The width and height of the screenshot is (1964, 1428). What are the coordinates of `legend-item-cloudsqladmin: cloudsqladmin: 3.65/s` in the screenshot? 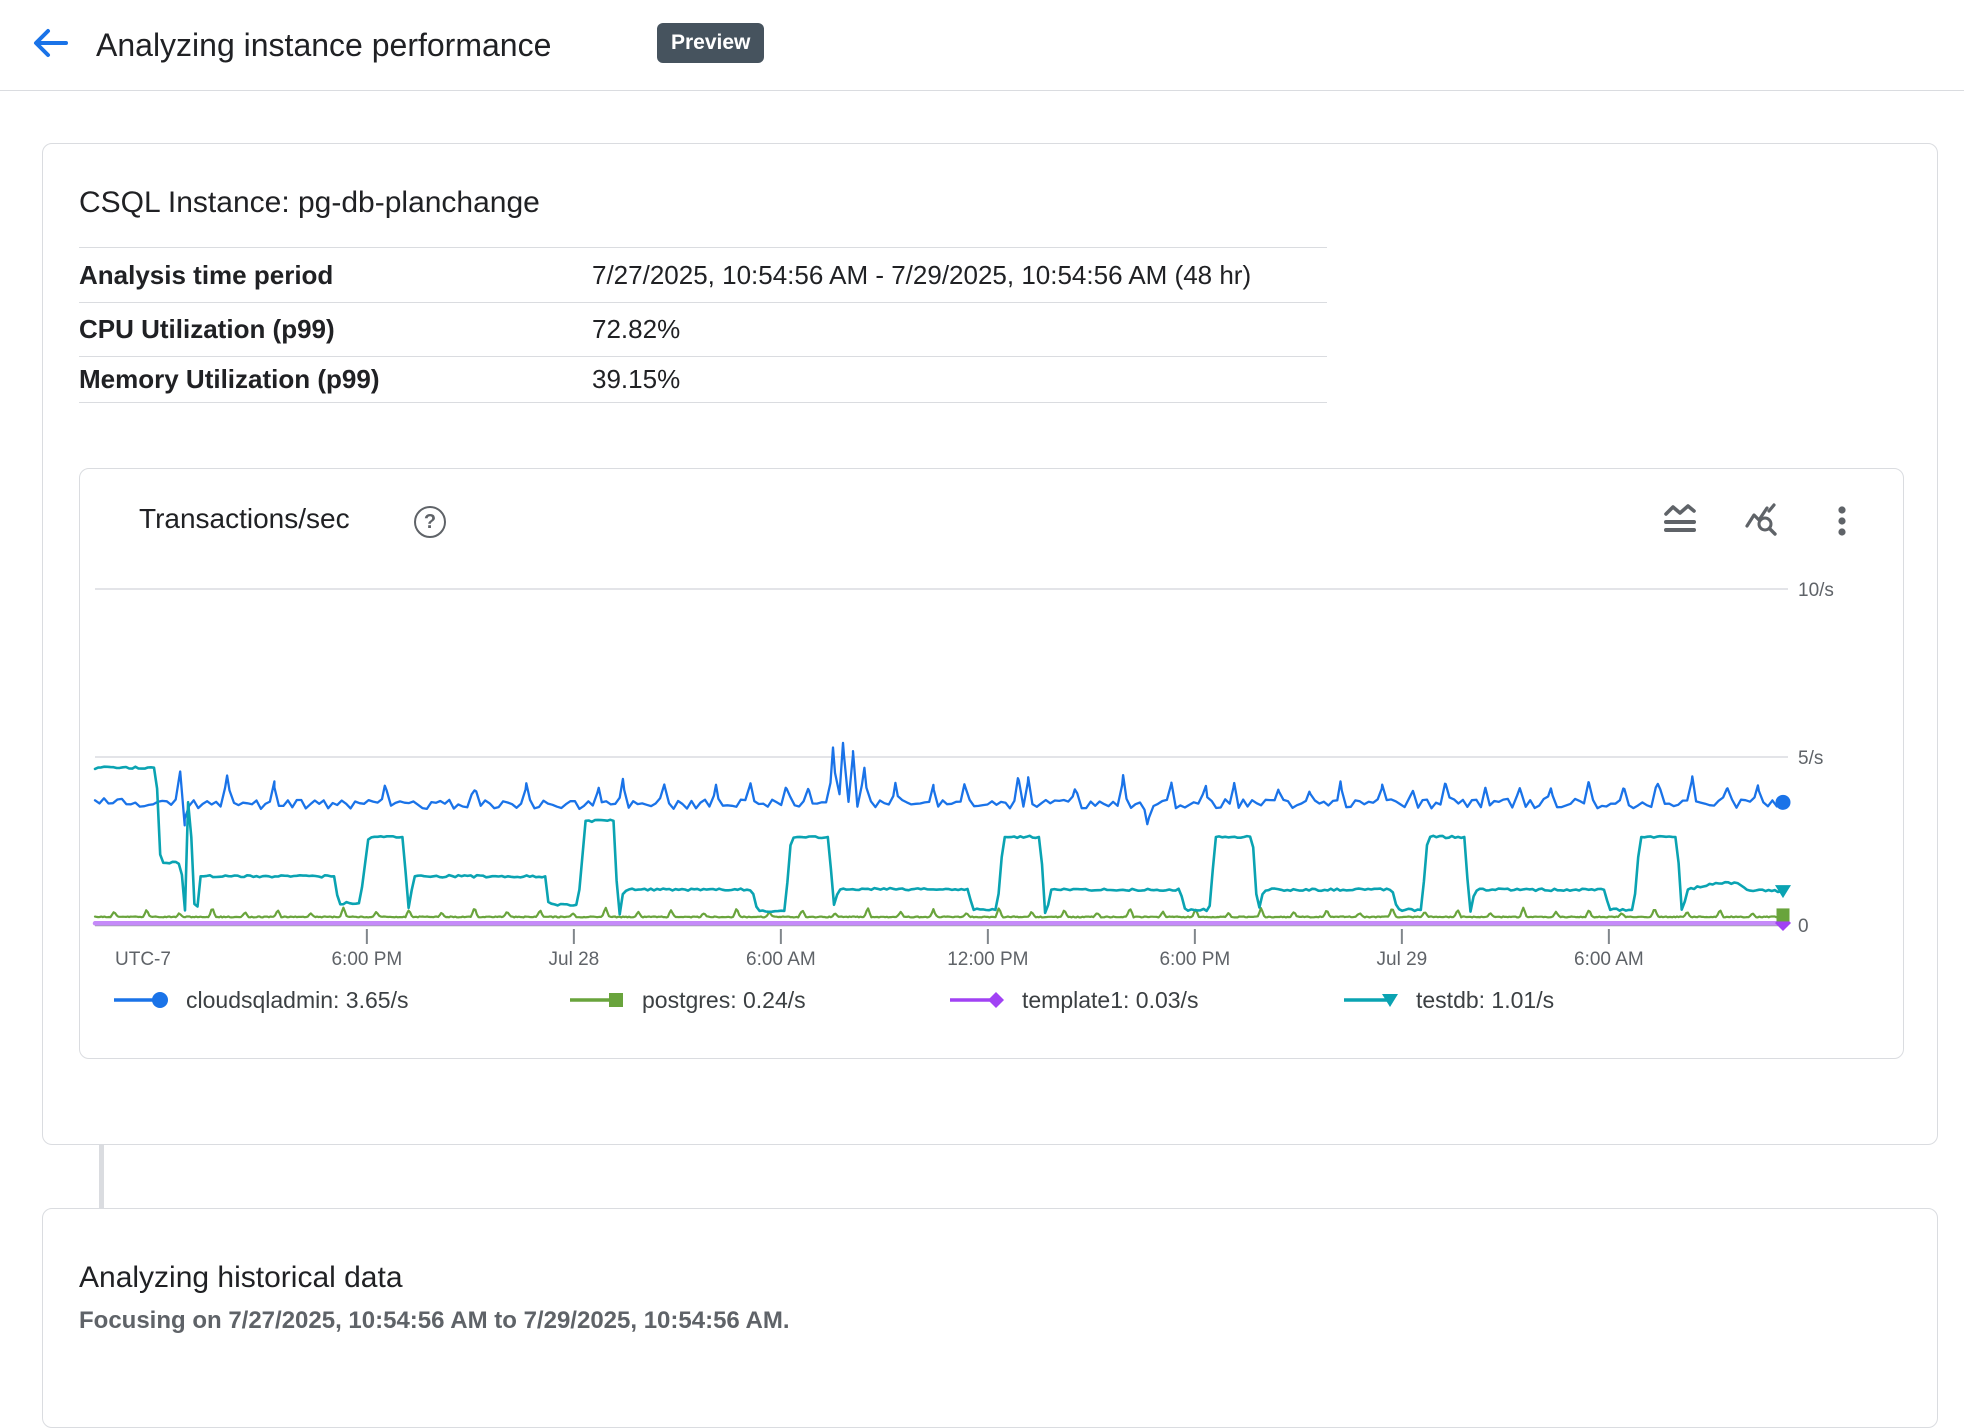 It's located at (261, 1000).